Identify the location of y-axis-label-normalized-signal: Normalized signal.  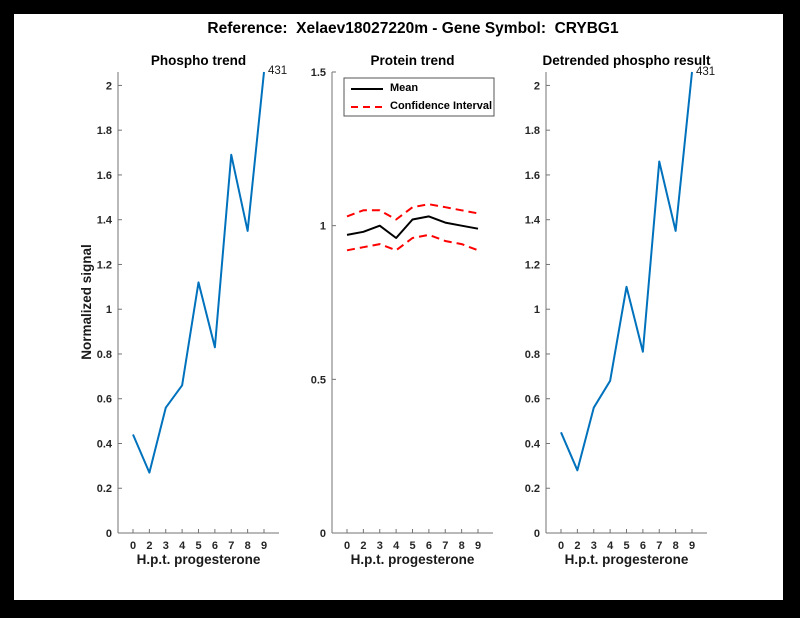
(86, 302).